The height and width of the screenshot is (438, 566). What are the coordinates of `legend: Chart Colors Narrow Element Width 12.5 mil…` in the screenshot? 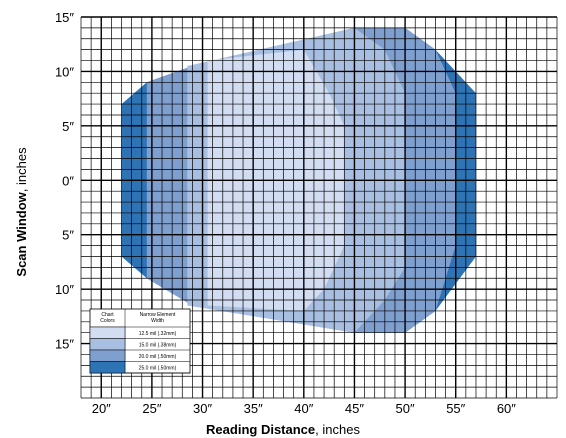 It's located at (140, 341).